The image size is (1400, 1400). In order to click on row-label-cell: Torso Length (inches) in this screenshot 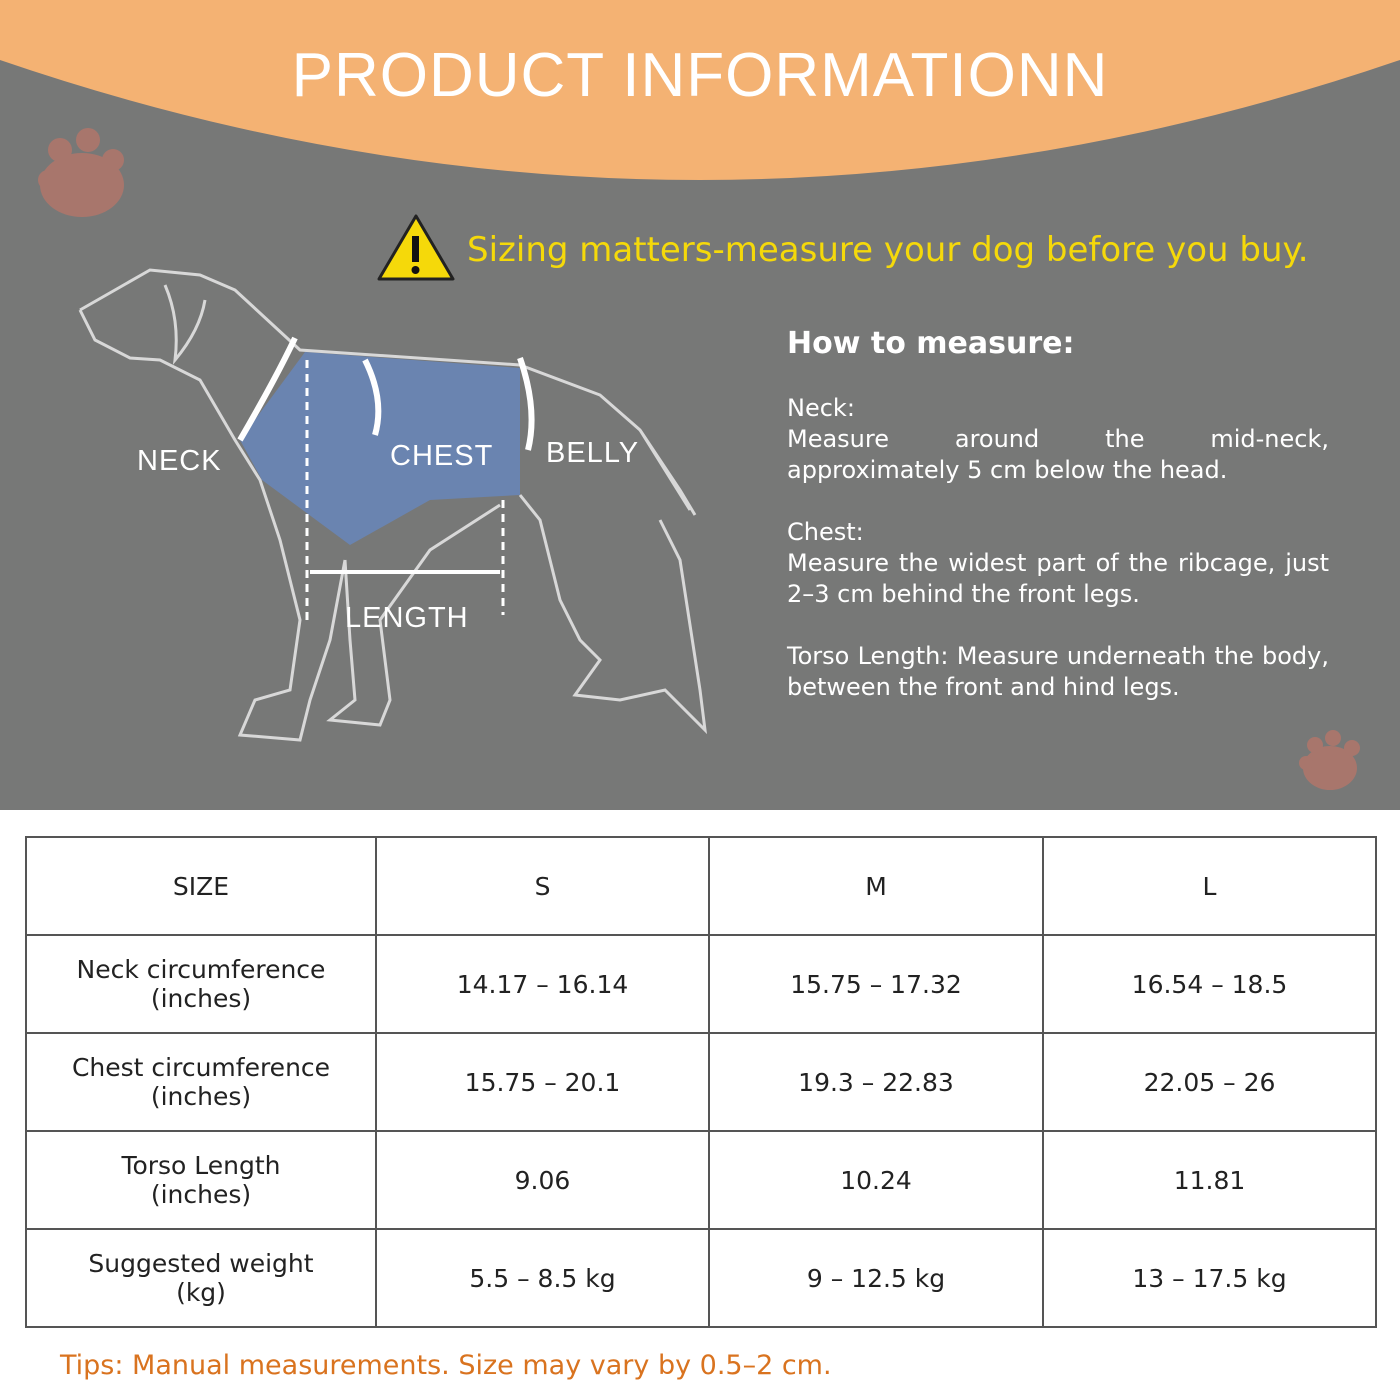, I will do `click(201, 1180)`.